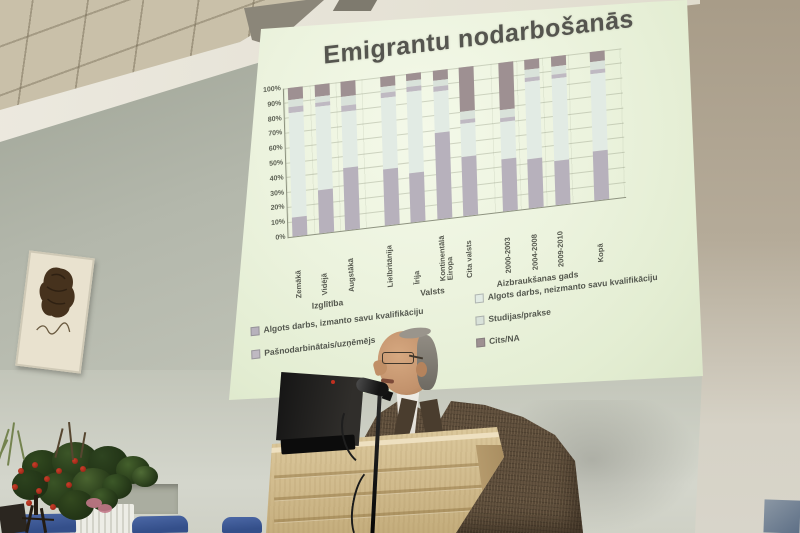 The width and height of the screenshot is (800, 533). Describe the element at coordinates (276, 163) in the screenshot. I see `y-axis-tick: 50%` at that location.